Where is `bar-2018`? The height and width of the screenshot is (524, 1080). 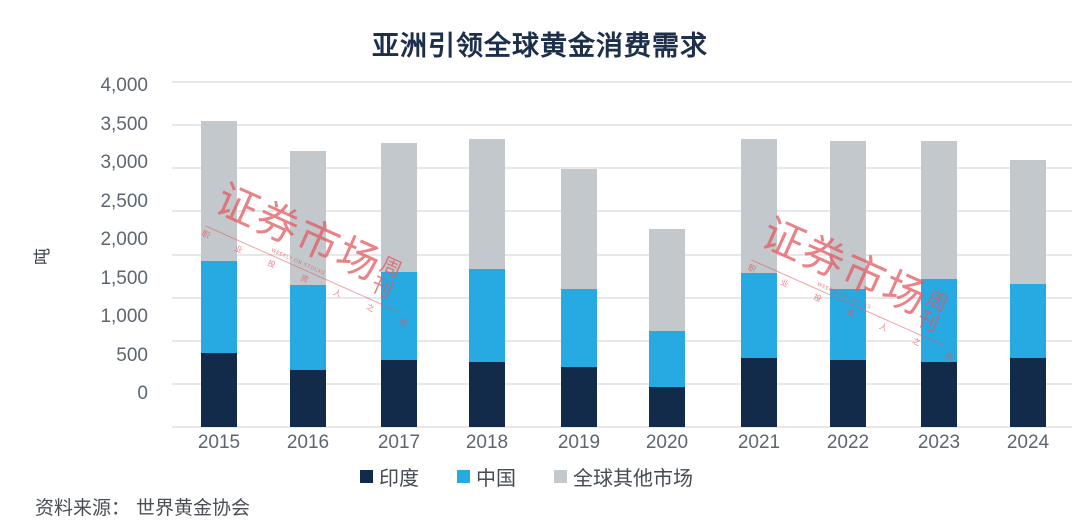 bar-2018 is located at coordinates (487, 282).